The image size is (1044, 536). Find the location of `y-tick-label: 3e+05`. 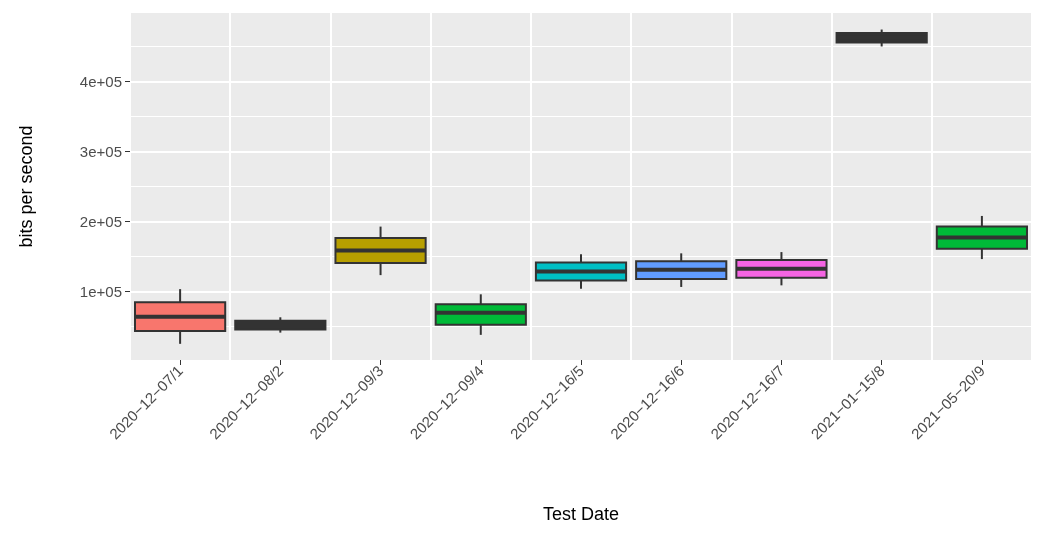

y-tick-label: 3e+05 is located at coordinates (100, 152).